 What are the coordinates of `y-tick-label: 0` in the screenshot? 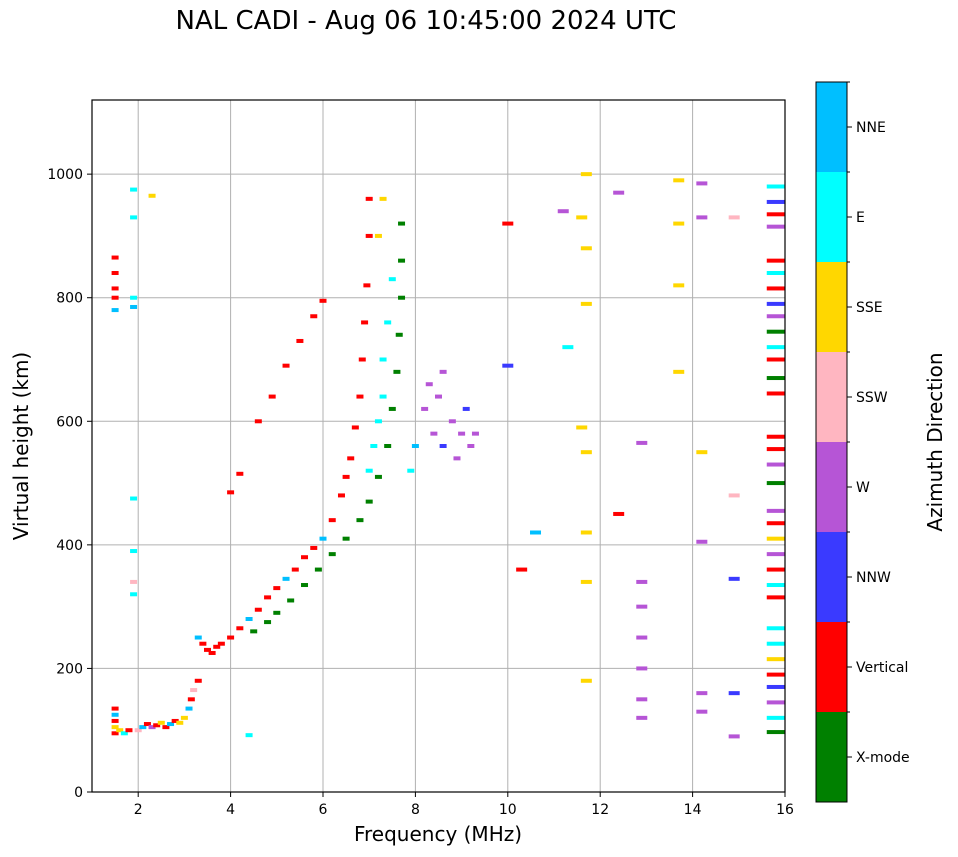 It's located at (78, 793).